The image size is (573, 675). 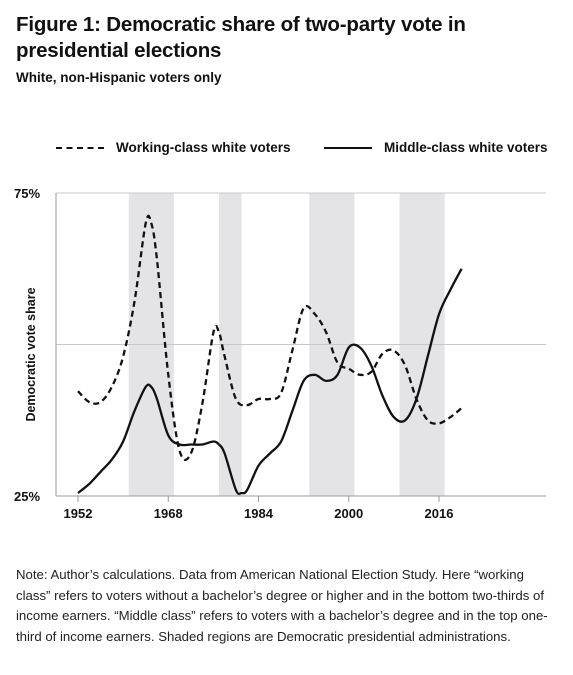 What do you see at coordinates (168, 513) in the screenshot?
I see `x-tick-label: 1968` at bounding box center [168, 513].